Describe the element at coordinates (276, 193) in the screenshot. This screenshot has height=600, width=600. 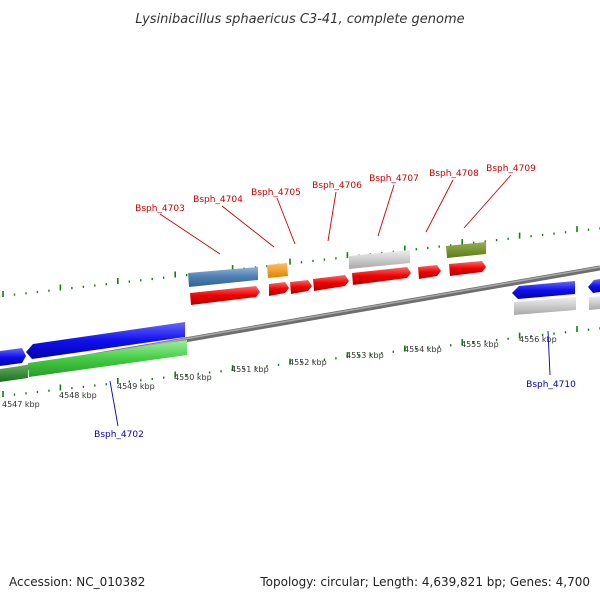
I see `gene-label-bsph-4705: Bsph_4705` at that location.